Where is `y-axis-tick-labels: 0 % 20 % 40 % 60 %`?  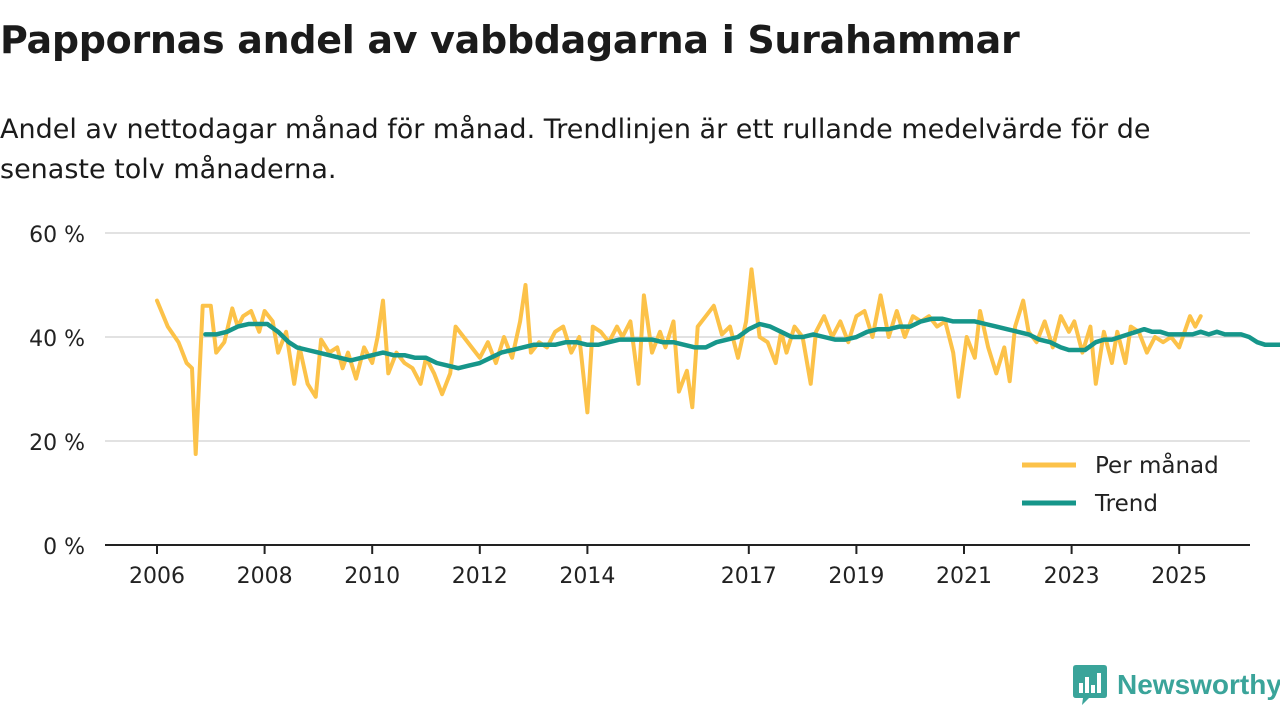
y-axis-tick-labels: 0 % 20 % 40 % 60 % is located at coordinates (57, 391).